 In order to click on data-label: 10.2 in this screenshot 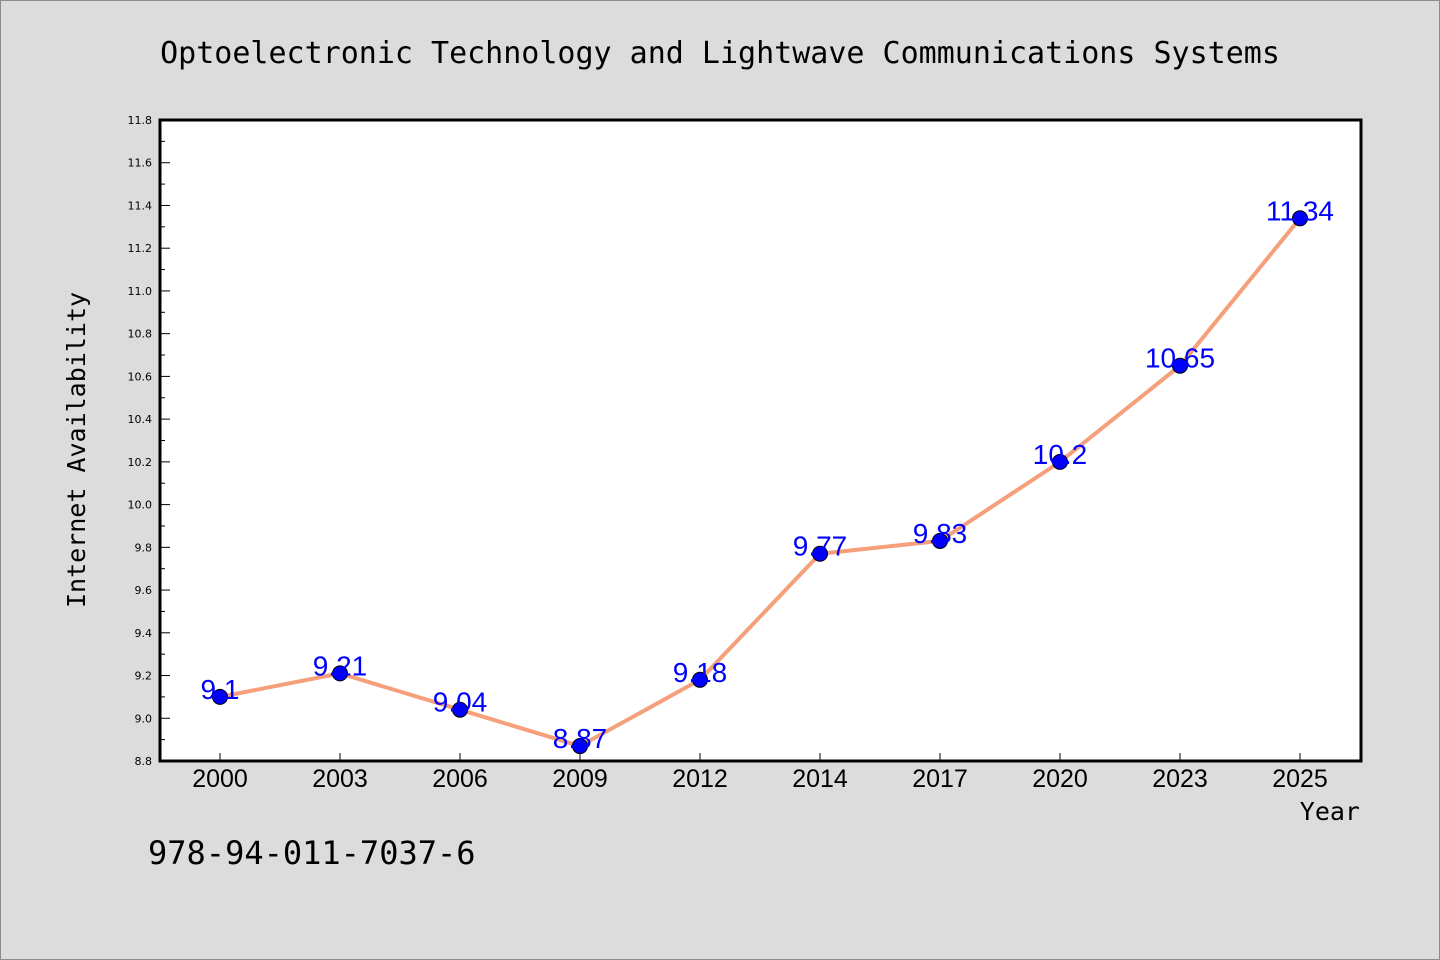, I will do `click(1060, 454)`.